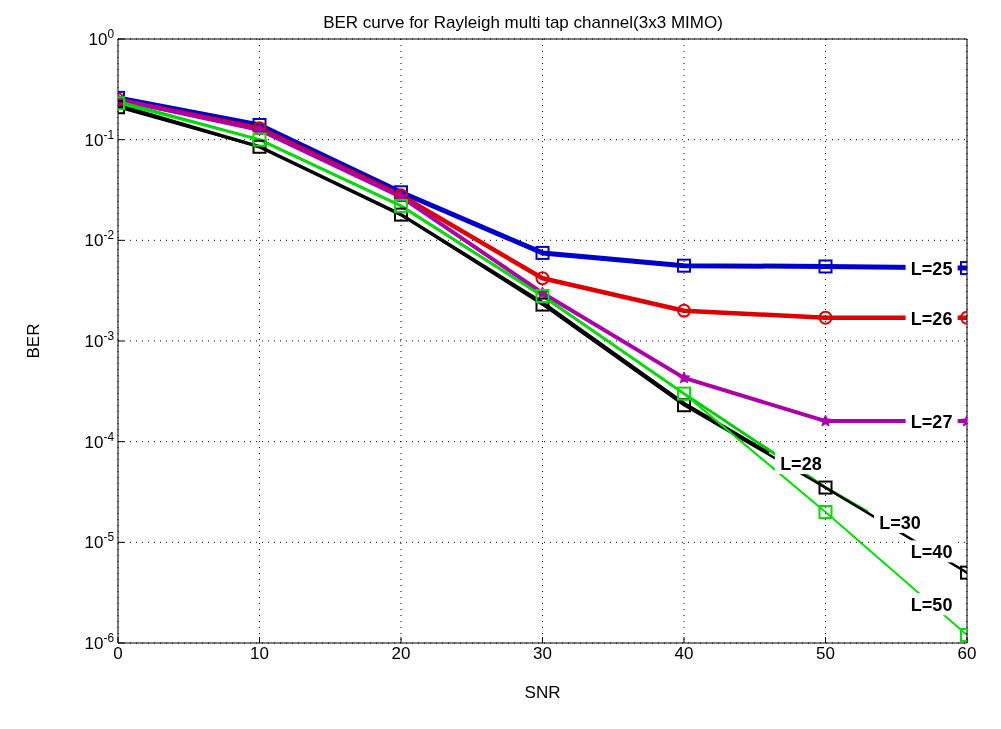 This screenshot has height=729, width=1001. I want to click on chart-title: BER curve for Rayleigh multi tap channel(3x3 MIMO), so click(523, 22).